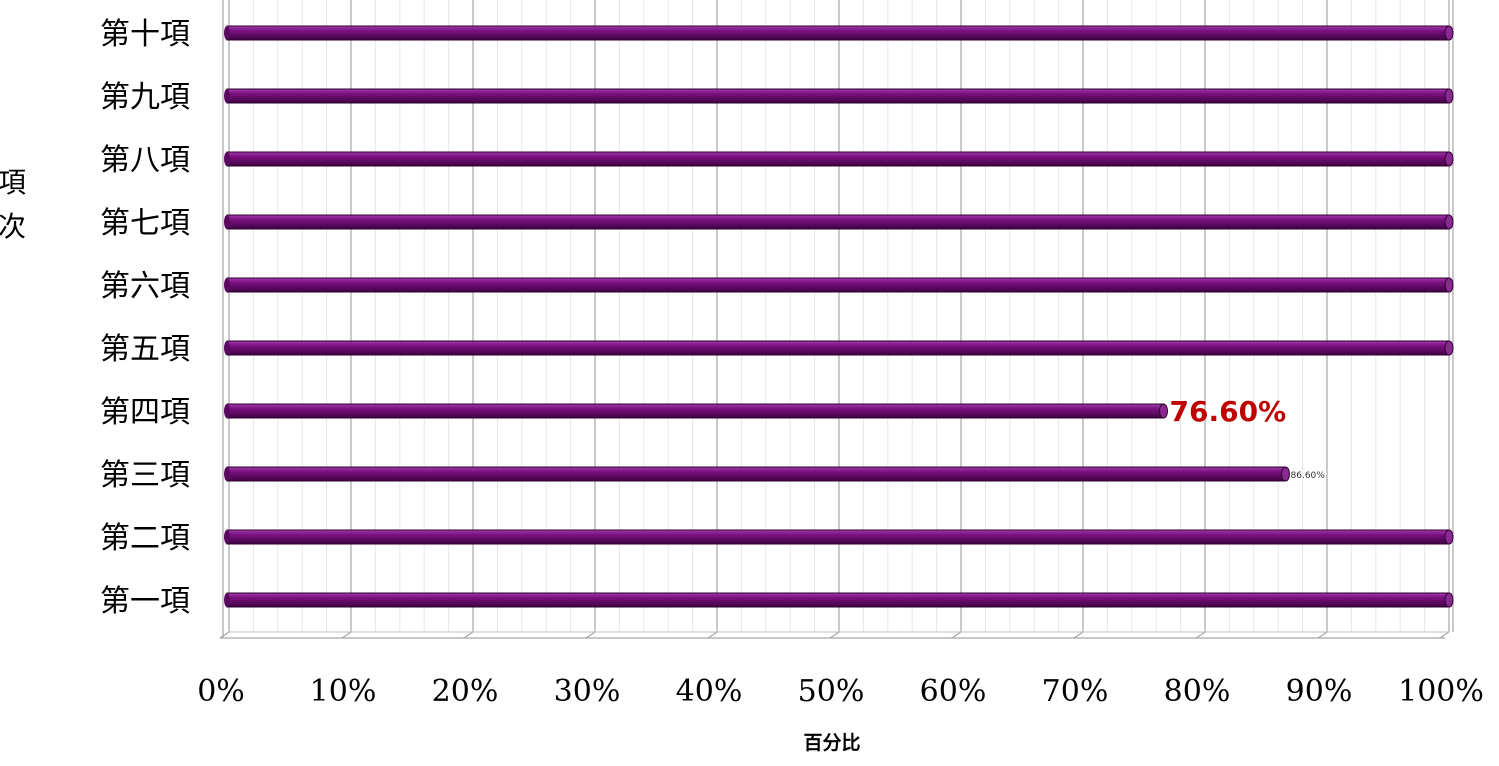 This screenshot has height=766, width=1499. Describe the element at coordinates (1308, 476) in the screenshot. I see `data-label: 86.60%` at that location.